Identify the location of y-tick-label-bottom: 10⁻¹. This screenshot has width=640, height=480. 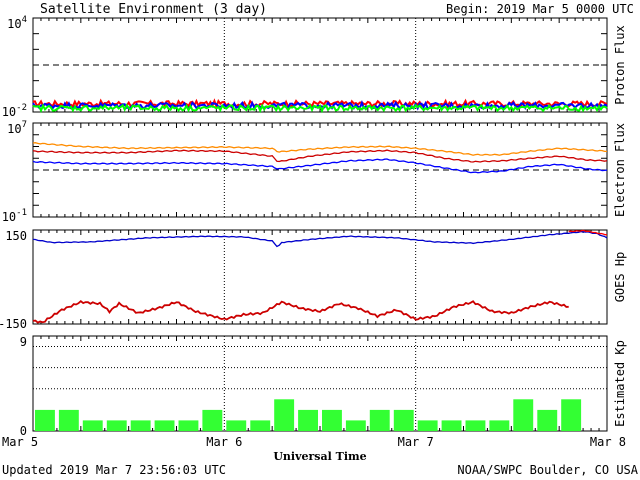
(14, 216).